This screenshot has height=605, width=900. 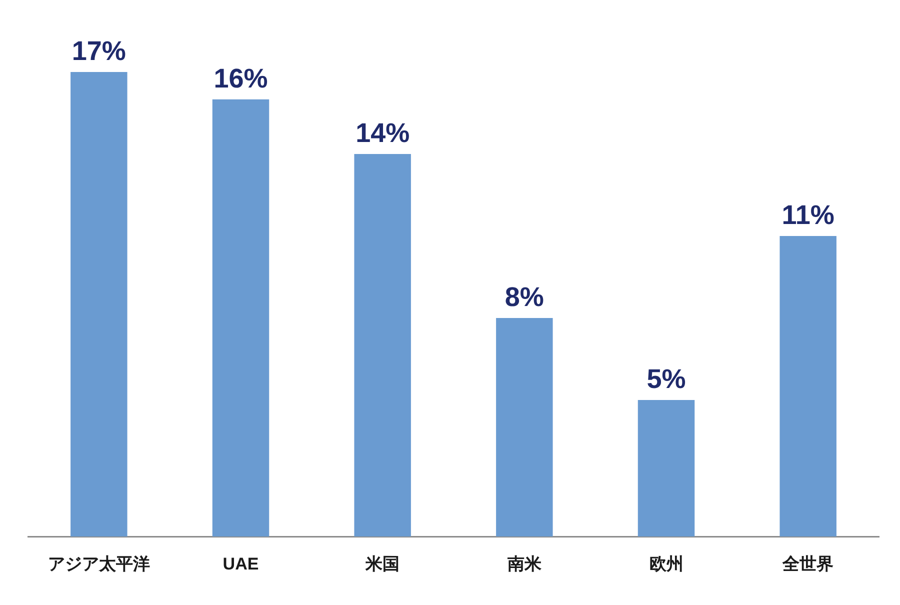 I want to click on x-tick-label: 米国, so click(x=382, y=564).